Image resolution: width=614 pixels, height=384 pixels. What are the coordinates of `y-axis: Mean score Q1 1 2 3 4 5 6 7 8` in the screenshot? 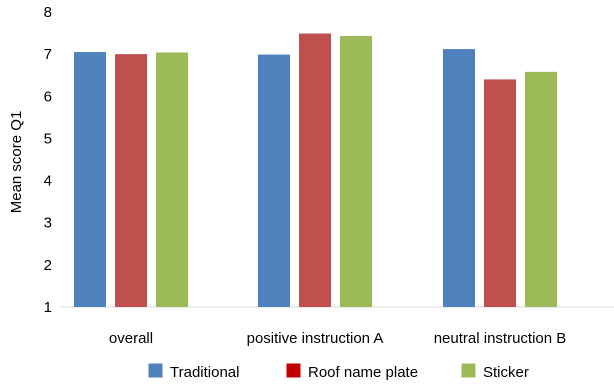 It's located at (30, 160).